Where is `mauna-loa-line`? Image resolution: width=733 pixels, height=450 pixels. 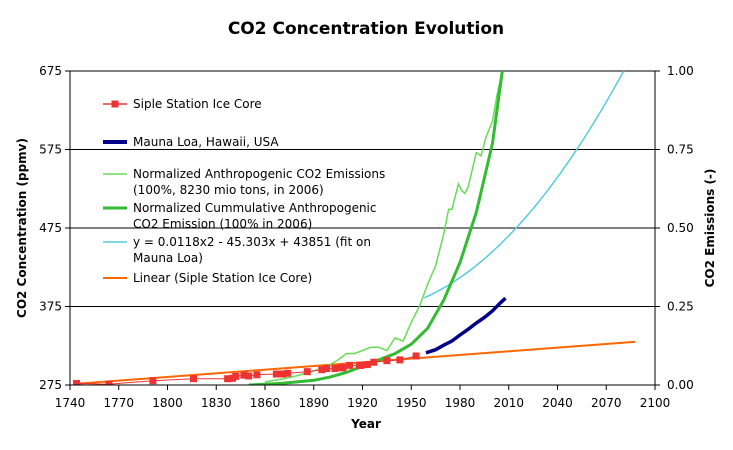
mauna-loa-line is located at coordinates (466, 325).